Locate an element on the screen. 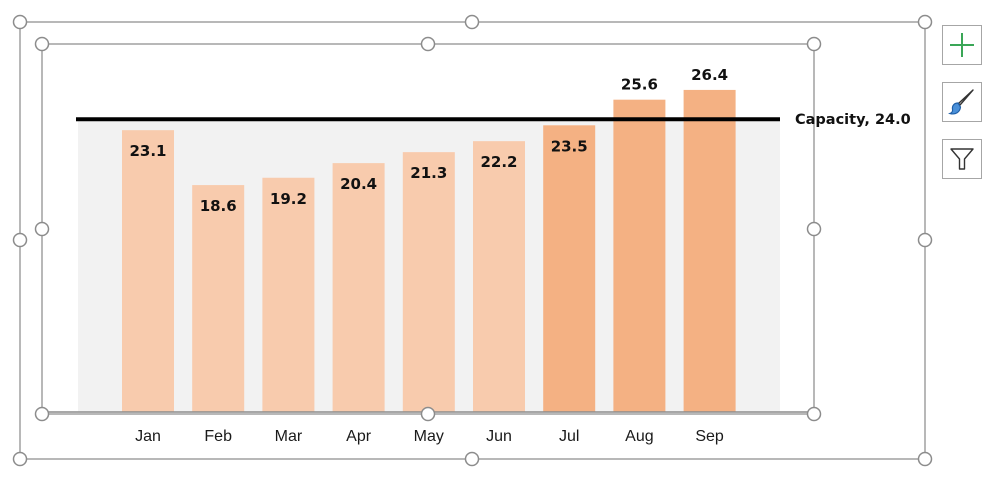  x-tick-label-sep: Sep is located at coordinates (709, 436).